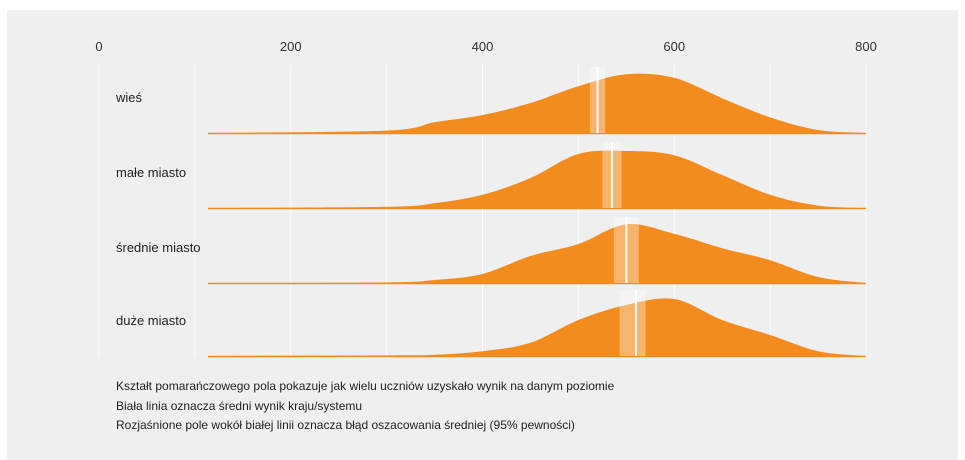  I want to click on series-label: wieś, so click(129, 97).